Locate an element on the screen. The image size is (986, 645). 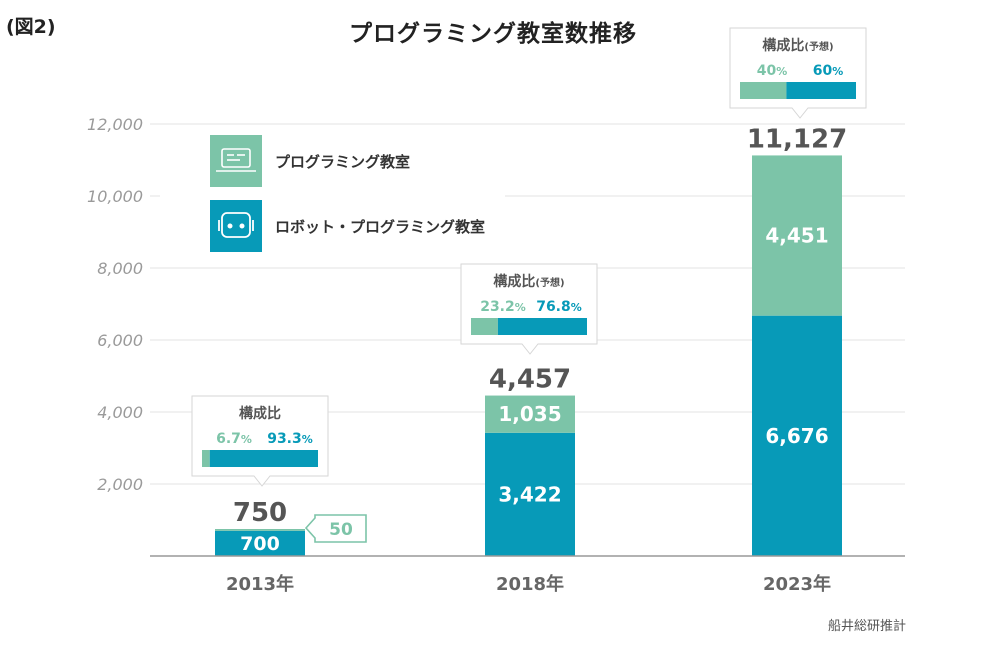
total-label-1: 4,457 is located at coordinates (530, 380).